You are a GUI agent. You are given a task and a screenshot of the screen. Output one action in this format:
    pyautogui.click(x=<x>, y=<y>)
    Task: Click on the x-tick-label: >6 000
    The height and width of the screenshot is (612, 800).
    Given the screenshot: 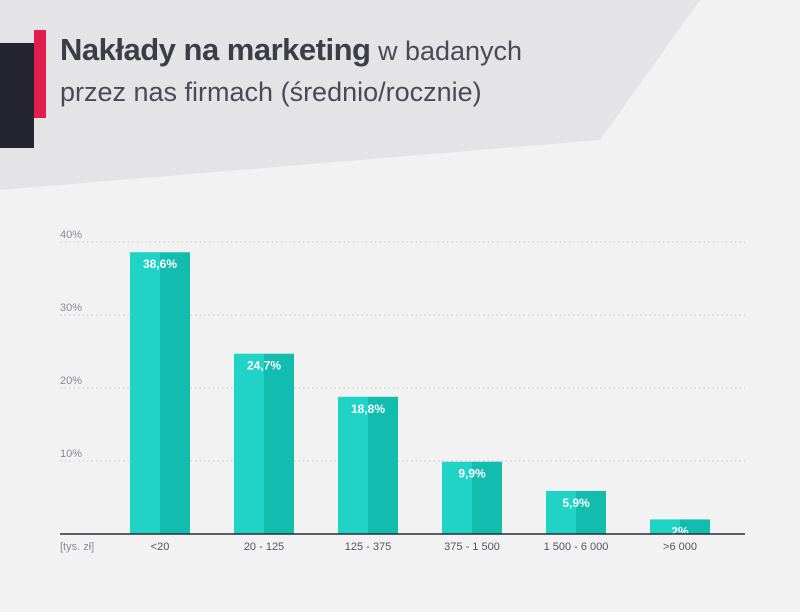 What is the action you would take?
    pyautogui.click(x=680, y=547)
    